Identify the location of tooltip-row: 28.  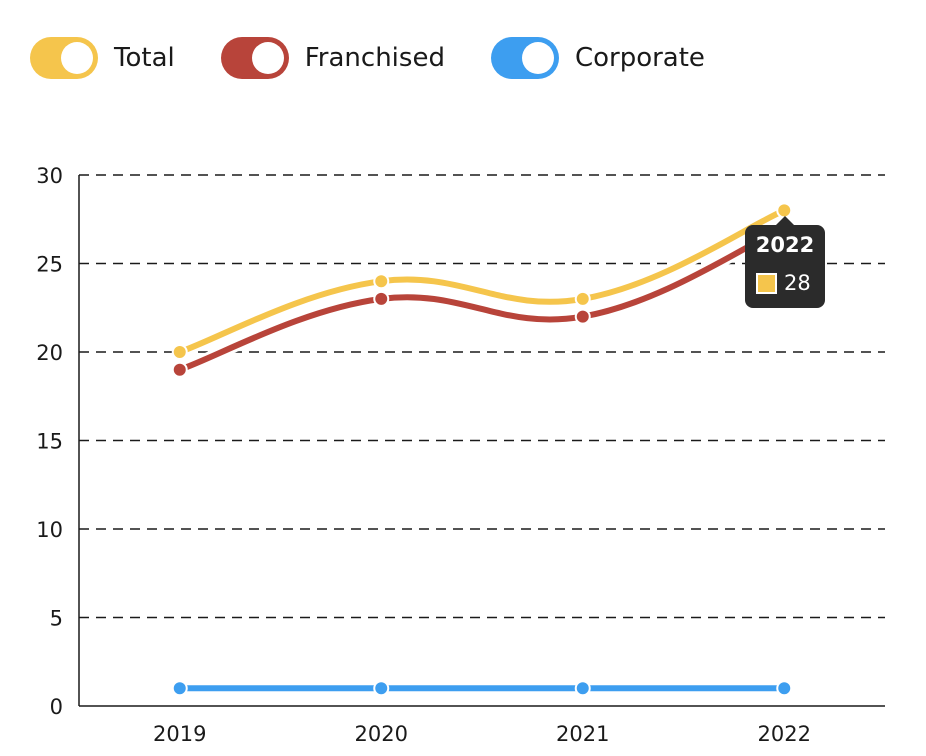
(783, 283).